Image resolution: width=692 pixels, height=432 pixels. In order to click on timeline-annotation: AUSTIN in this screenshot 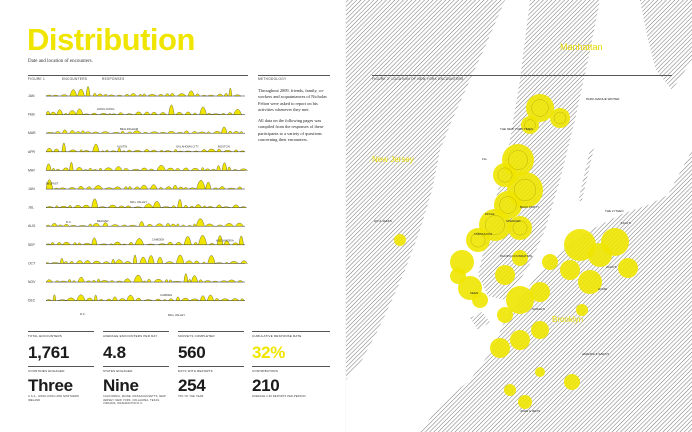, I will do `click(122, 146)`.